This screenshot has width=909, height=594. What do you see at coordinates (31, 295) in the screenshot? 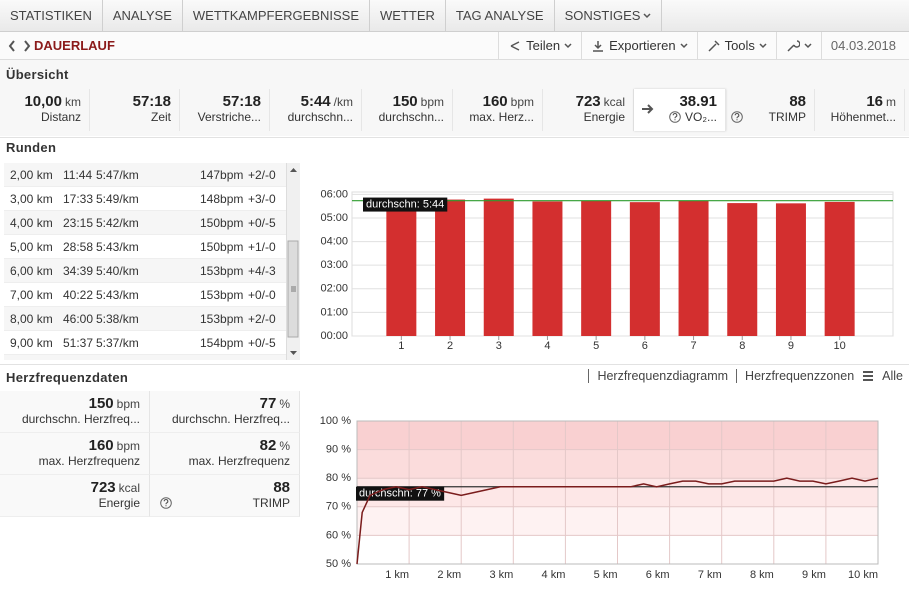
I see `lap-cell: 7,00 km` at bounding box center [31, 295].